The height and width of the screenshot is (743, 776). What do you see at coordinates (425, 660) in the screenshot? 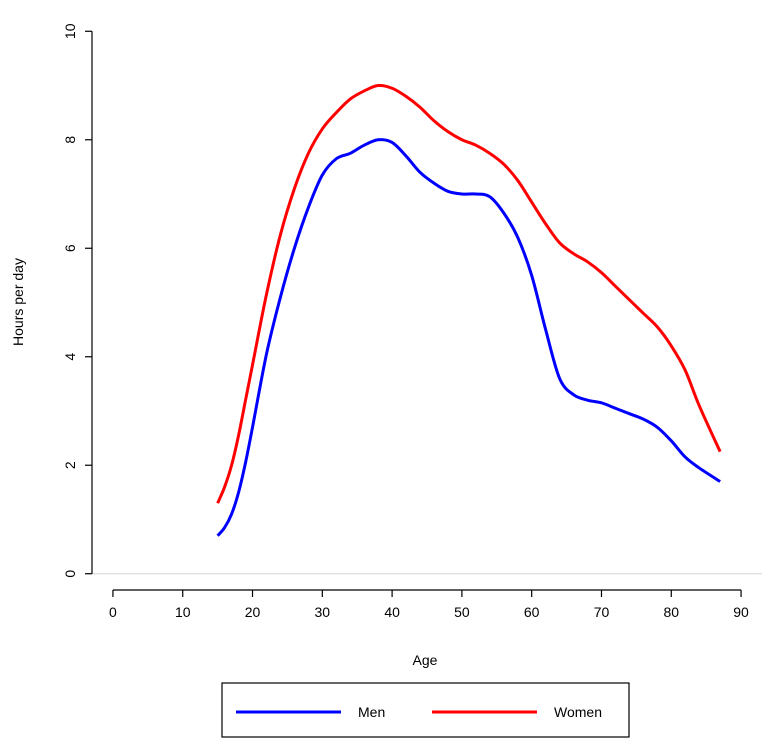
I see `x-axis-title: Age` at bounding box center [425, 660].